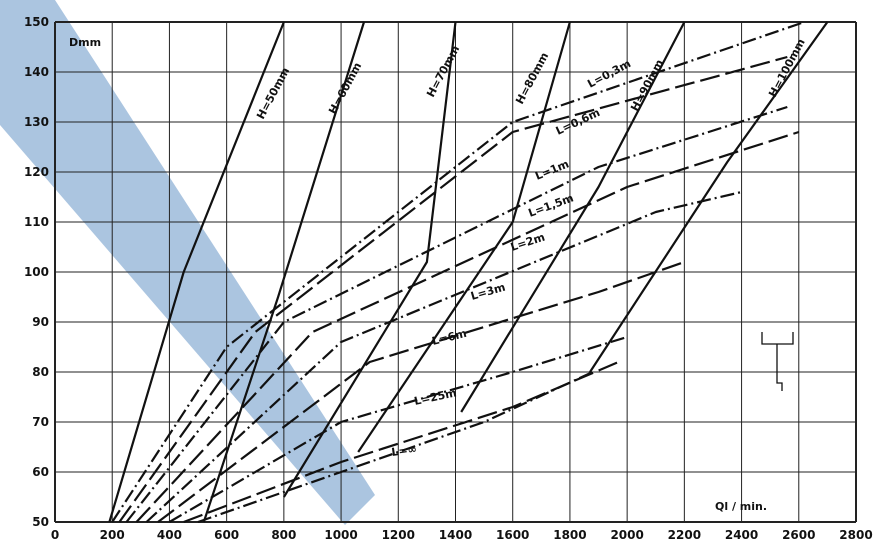 The width and height of the screenshot is (874, 550). I want to click on x-tick-label: 1200, so click(398, 535).